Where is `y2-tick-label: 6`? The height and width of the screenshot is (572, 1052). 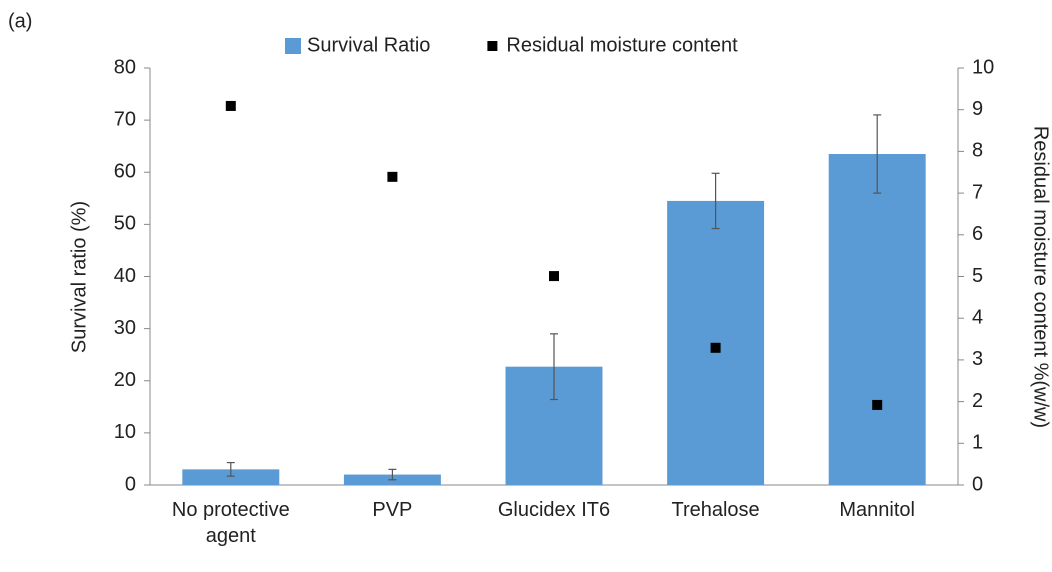 y2-tick-label: 6 is located at coordinates (977, 234).